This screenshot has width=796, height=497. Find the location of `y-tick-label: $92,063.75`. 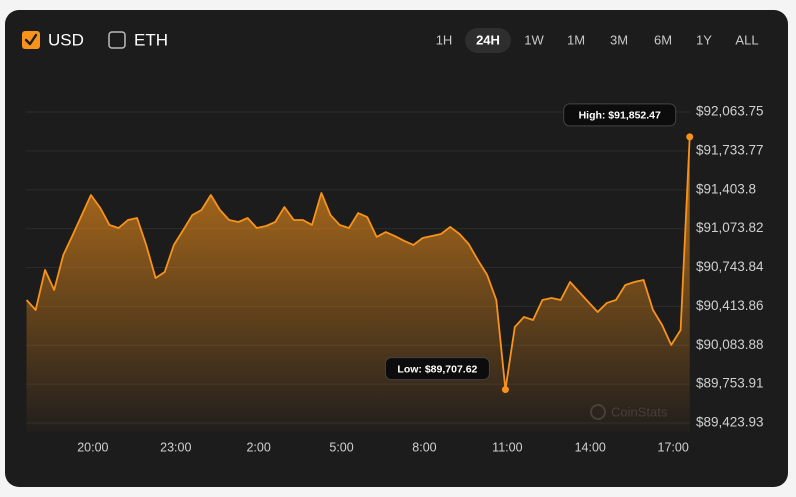

y-tick-label: $92,063.75 is located at coordinates (730, 111).